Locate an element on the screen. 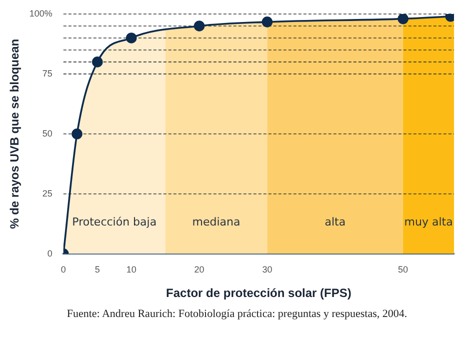 Image resolution: width=474 pixels, height=340 pixels. band-label: mediana is located at coordinates (216, 222).